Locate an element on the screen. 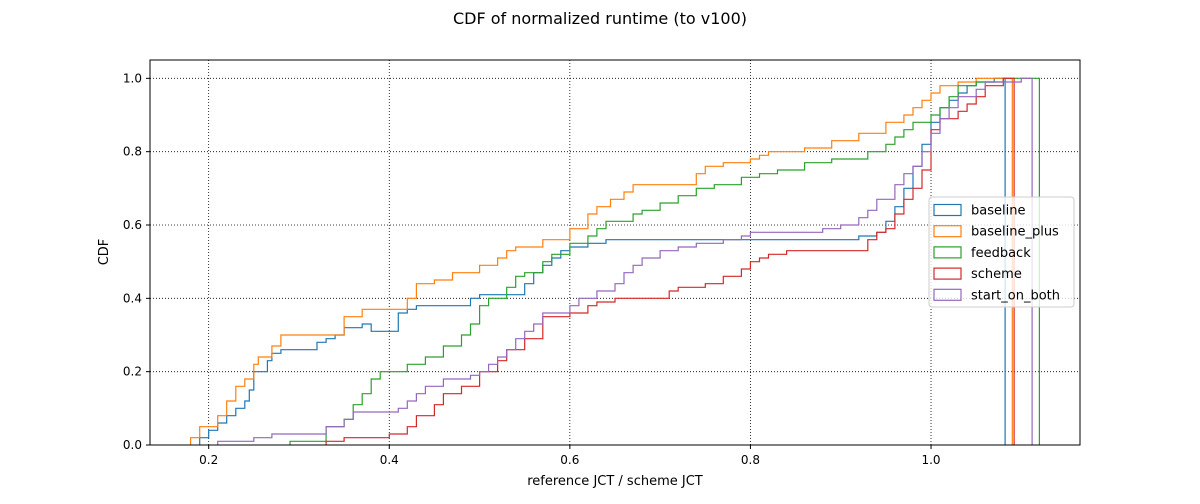 The image size is (1200, 504). legend-label-start-on-both: start_on_both is located at coordinates (1015, 295).